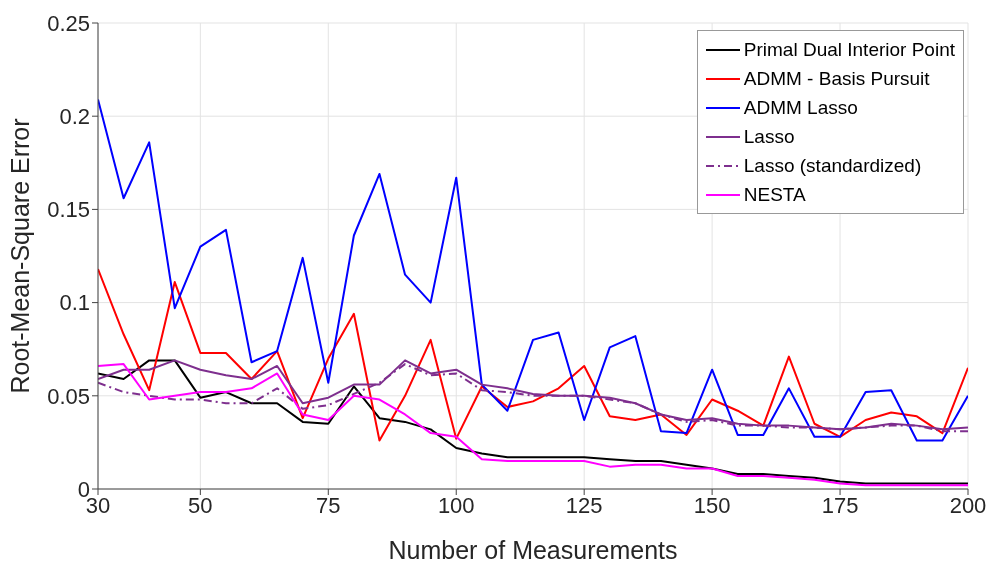 This screenshot has width=1002, height=587. Describe the element at coordinates (533, 550) in the screenshot. I see `x-axis-title: Number of Measurements` at that location.